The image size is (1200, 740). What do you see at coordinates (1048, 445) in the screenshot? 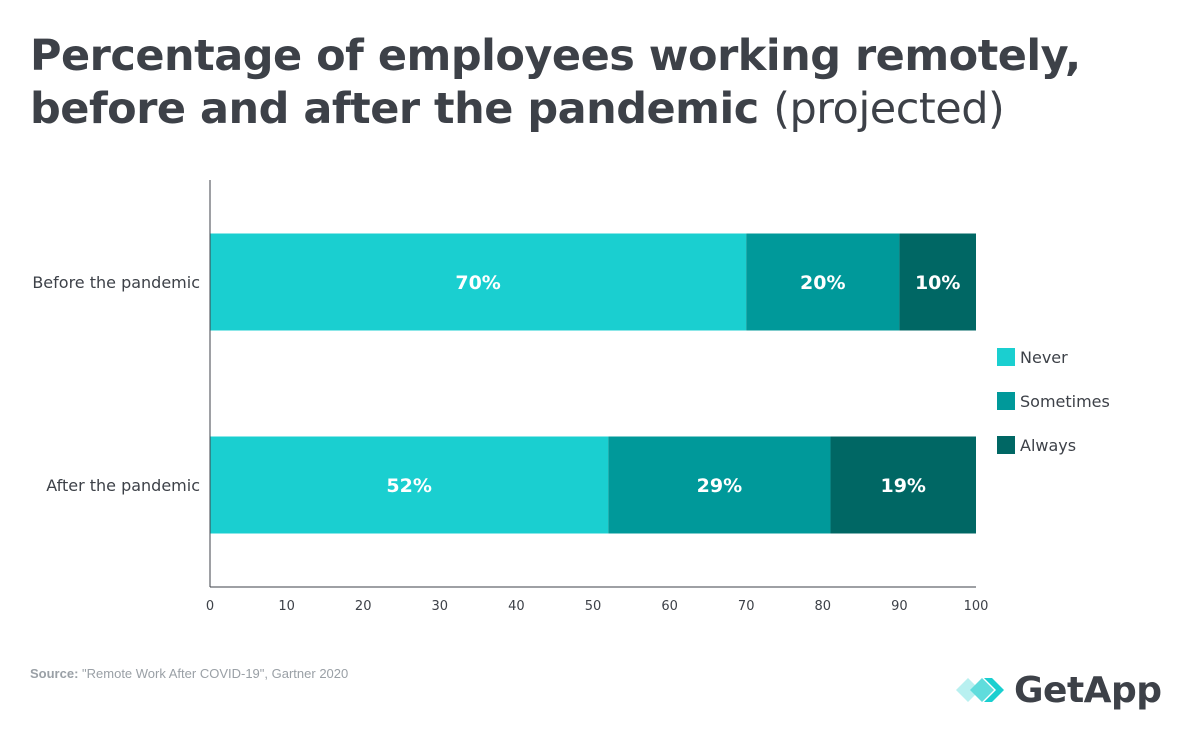
I see `legend-label-always: Always` at bounding box center [1048, 445].